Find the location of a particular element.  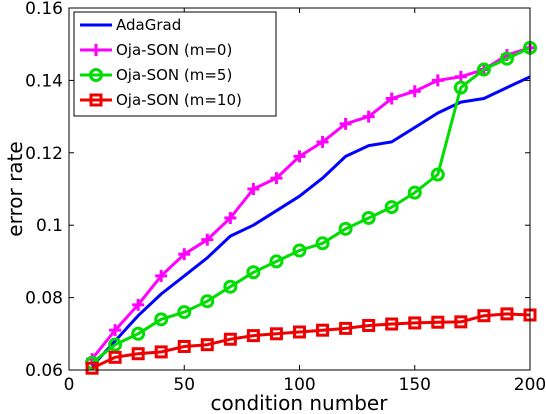

x-tick-label: 200 is located at coordinates (530, 385).